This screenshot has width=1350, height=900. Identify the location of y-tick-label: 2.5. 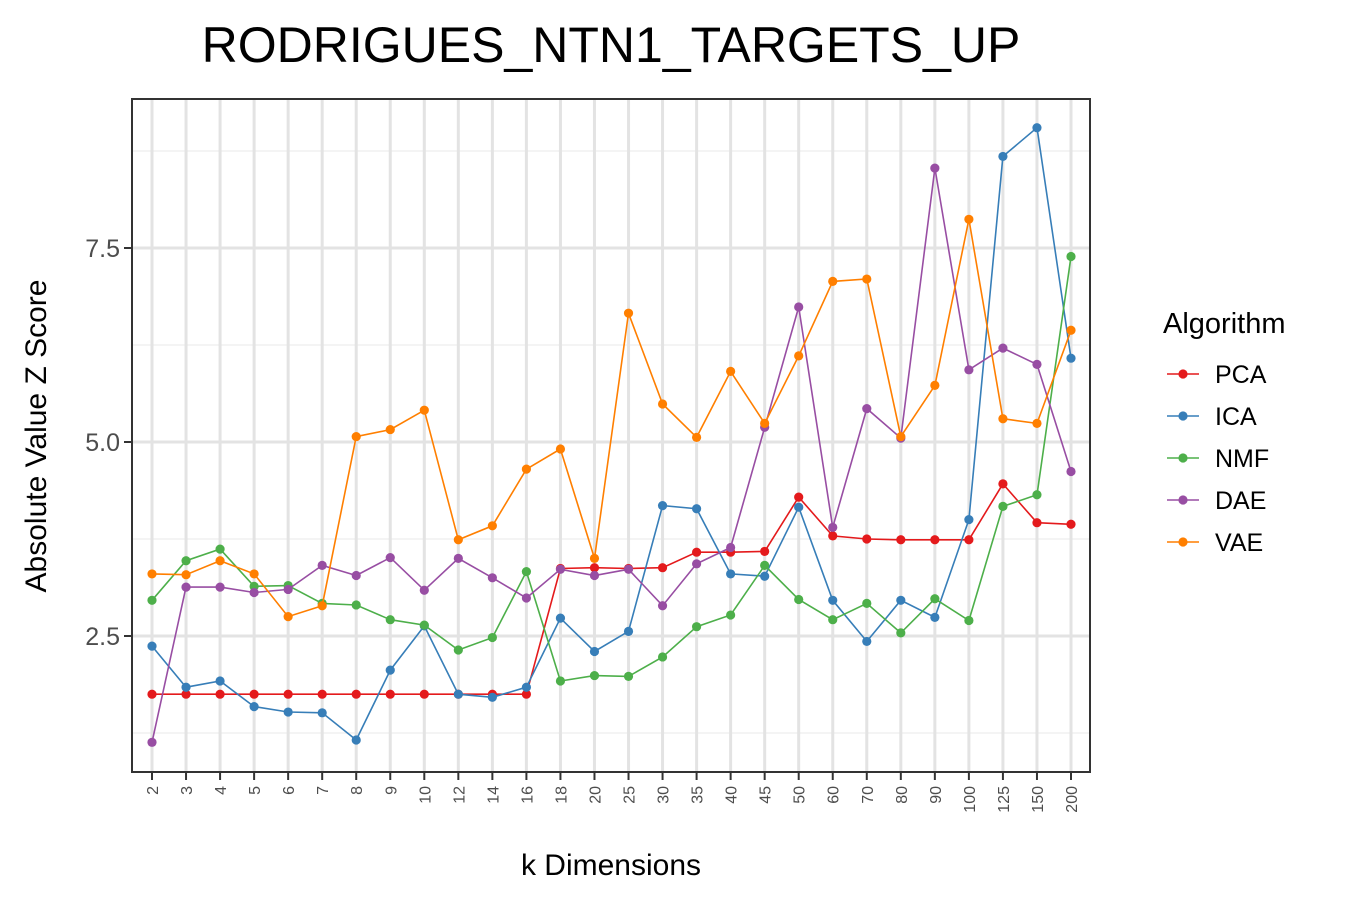
(102, 637).